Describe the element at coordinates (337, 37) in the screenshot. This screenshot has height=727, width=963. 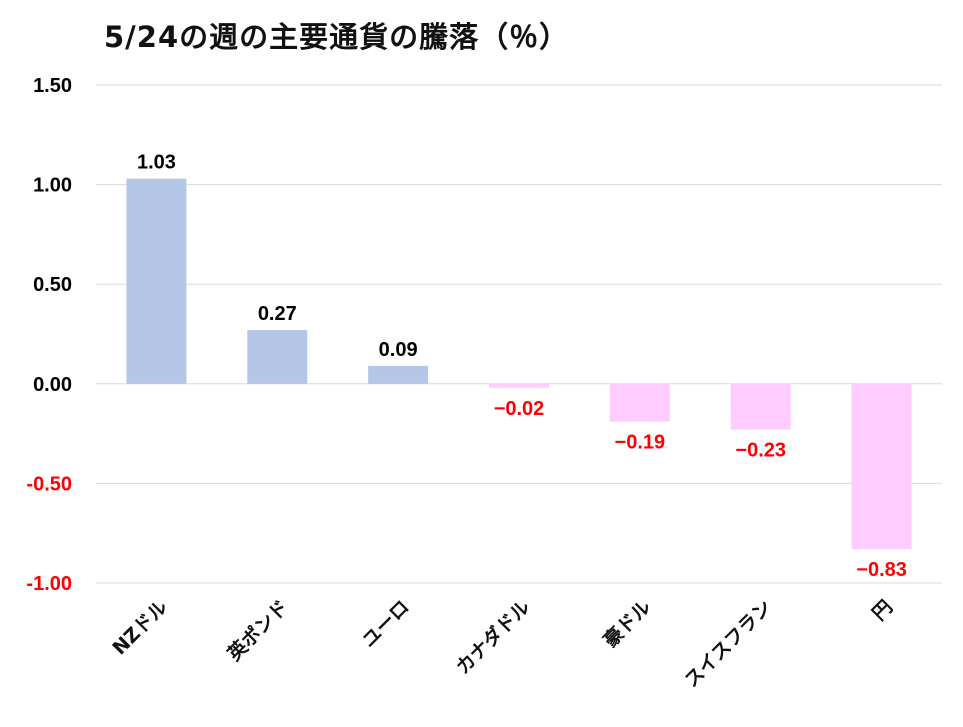
I see `chart-title: 5/24の週の主要通貨の騰落（％）` at that location.